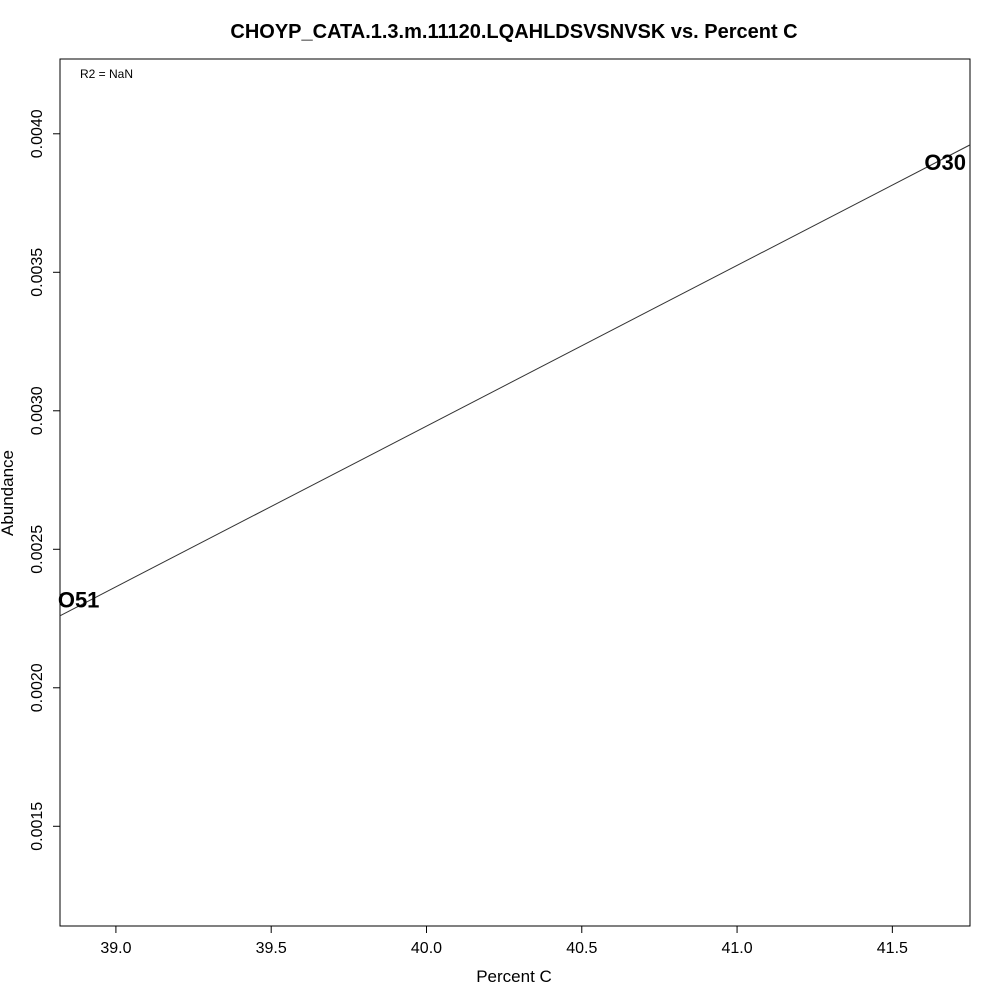  I want to click on y-tick-label: 0.0025, so click(37, 549).